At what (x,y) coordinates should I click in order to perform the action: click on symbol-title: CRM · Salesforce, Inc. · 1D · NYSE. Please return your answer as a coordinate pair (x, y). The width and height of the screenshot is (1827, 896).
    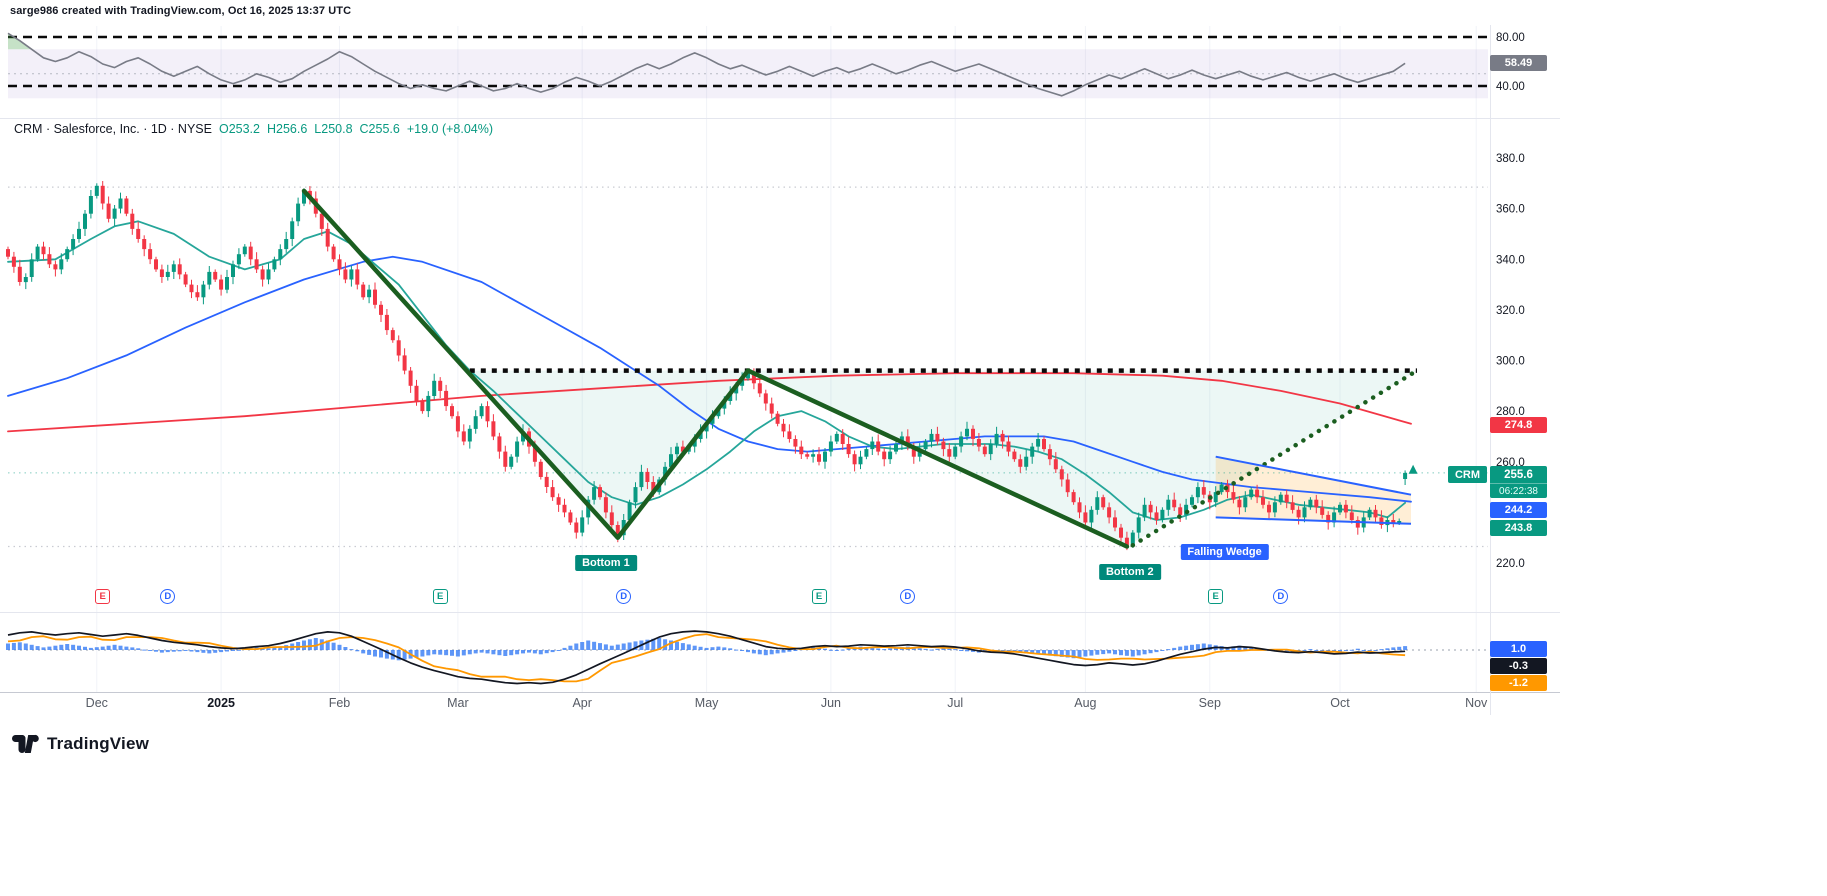
    Looking at the image, I should click on (113, 129).